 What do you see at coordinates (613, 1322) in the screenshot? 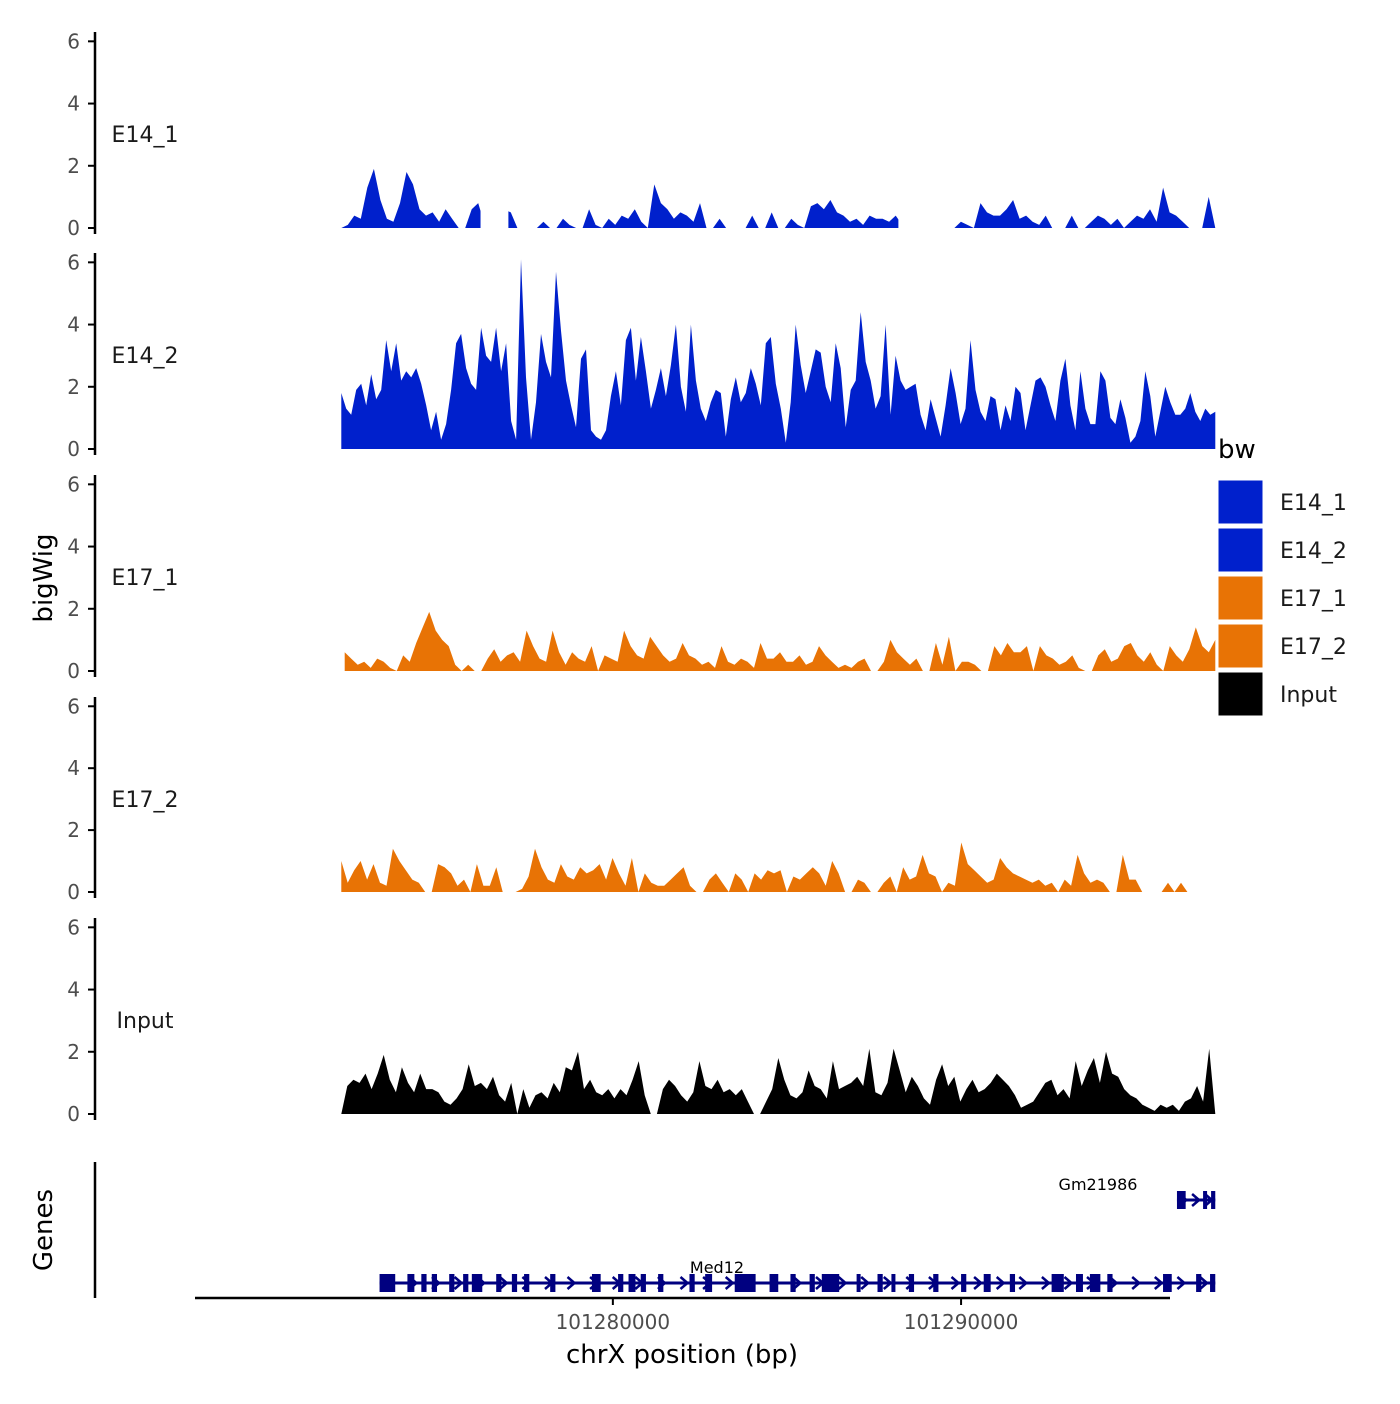
I see `x-tick-label: 101280000` at bounding box center [613, 1322].